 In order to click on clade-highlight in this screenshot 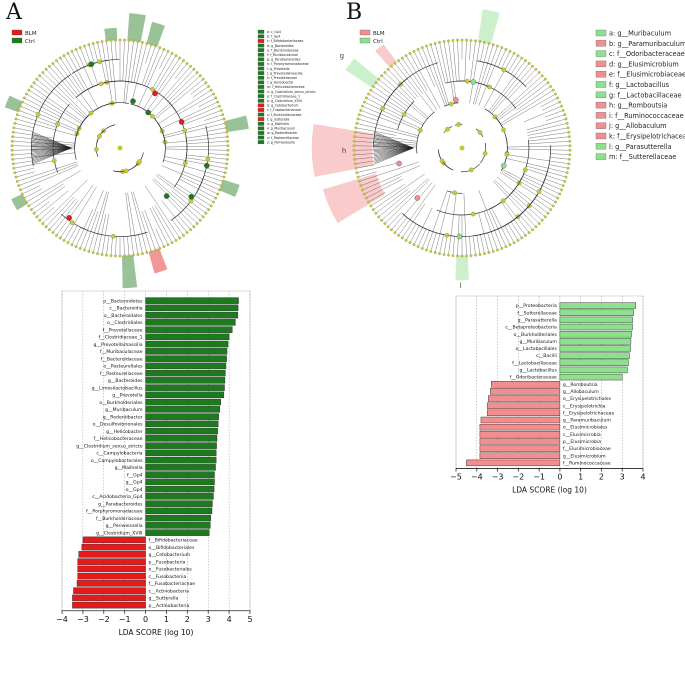, I will do `click(136, 28)`.